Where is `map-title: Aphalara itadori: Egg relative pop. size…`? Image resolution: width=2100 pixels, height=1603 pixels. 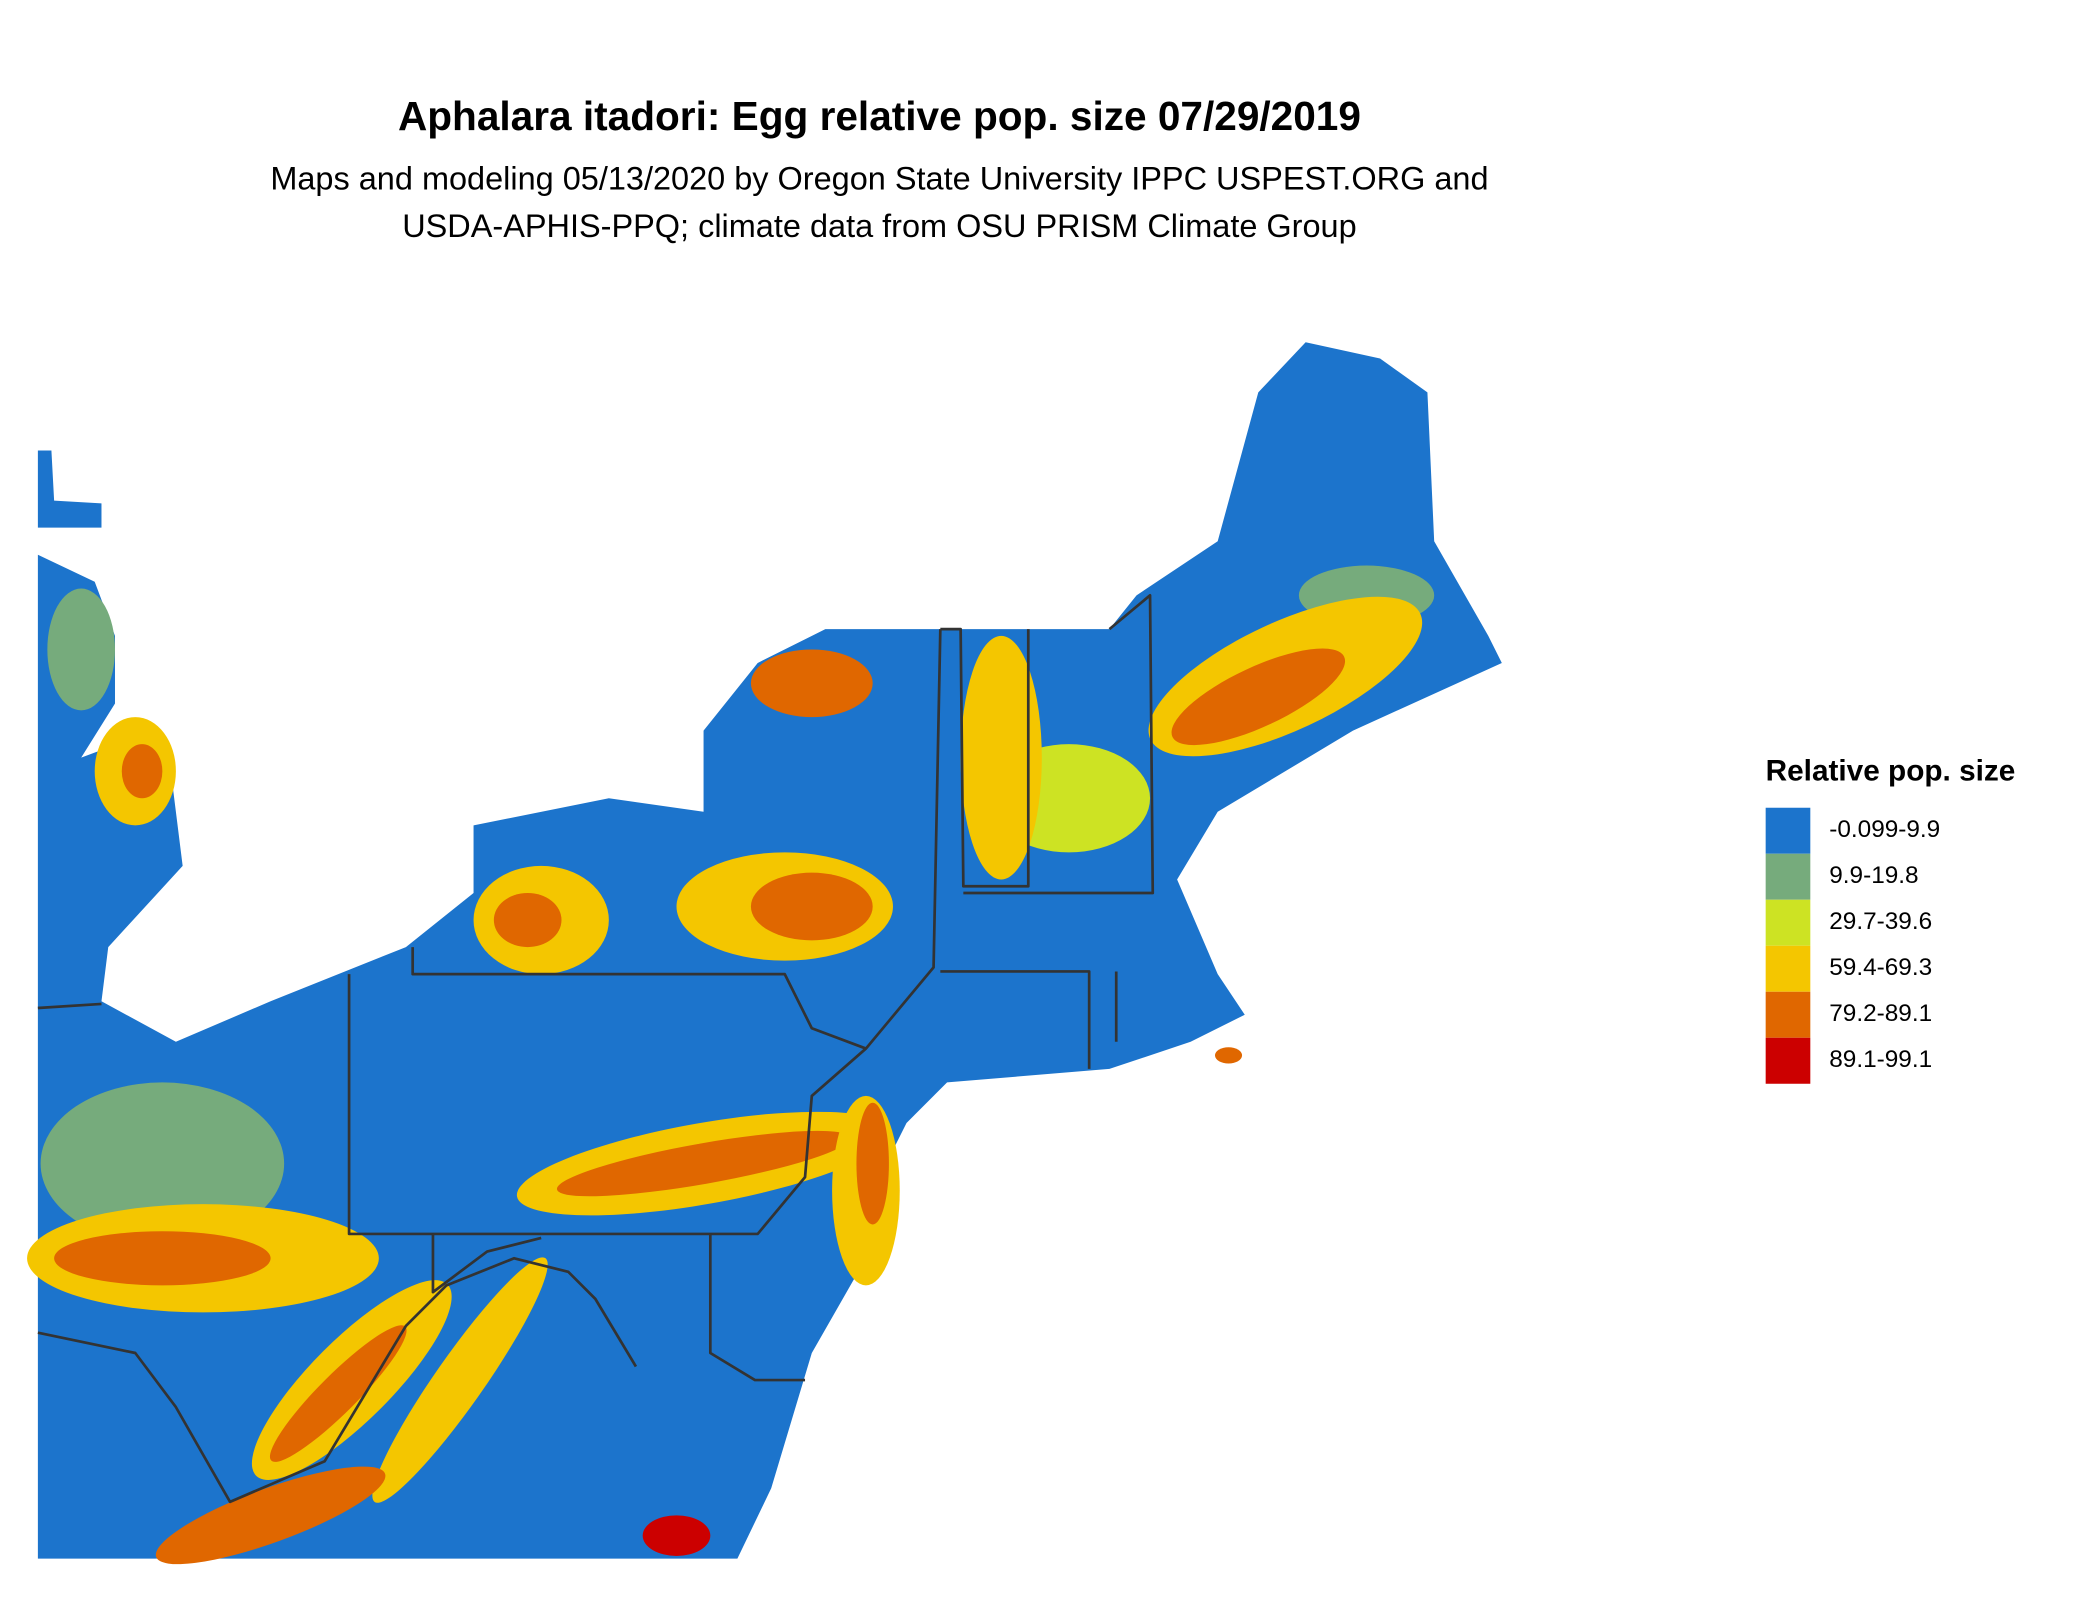 map-title: Aphalara itadori: Egg relative pop. size… is located at coordinates (879, 116).